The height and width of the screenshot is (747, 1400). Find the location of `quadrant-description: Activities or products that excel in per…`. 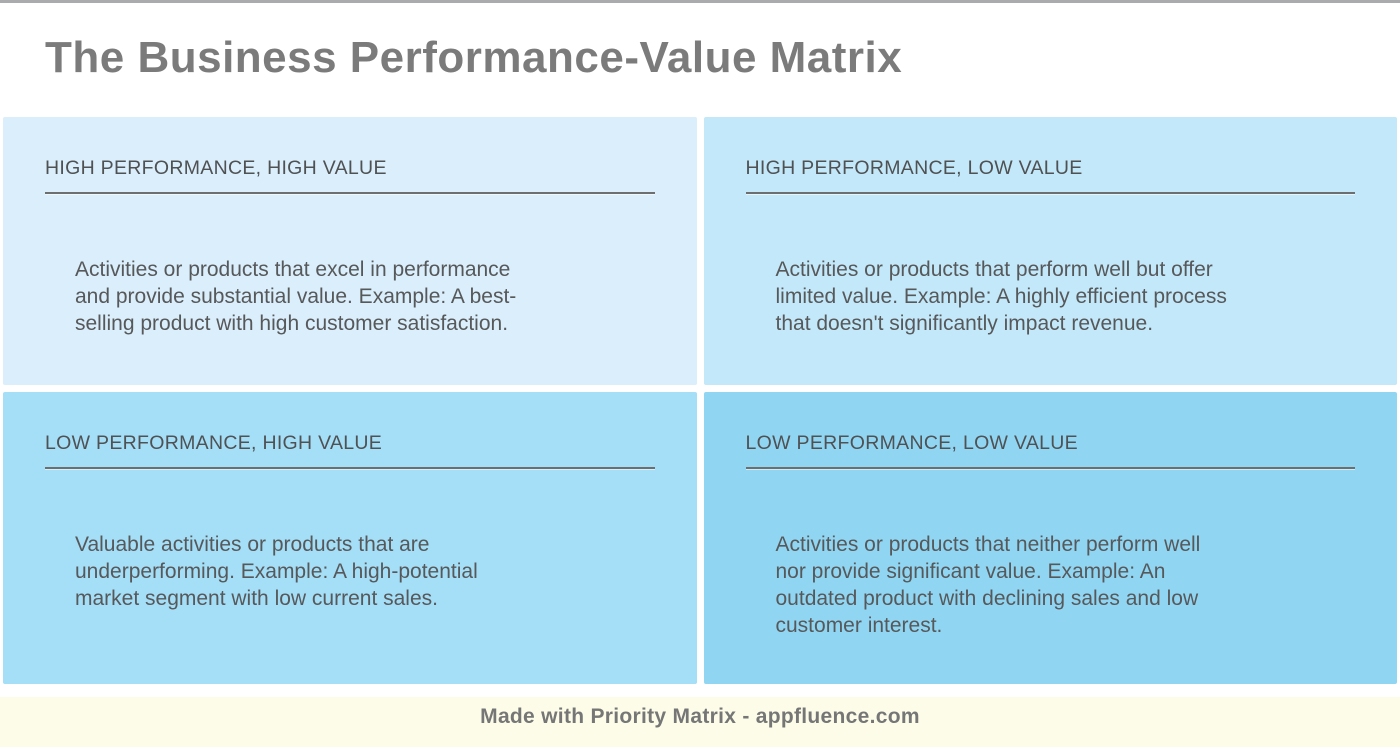

quadrant-description: Activities or products that excel in per… is located at coordinates (296, 296).